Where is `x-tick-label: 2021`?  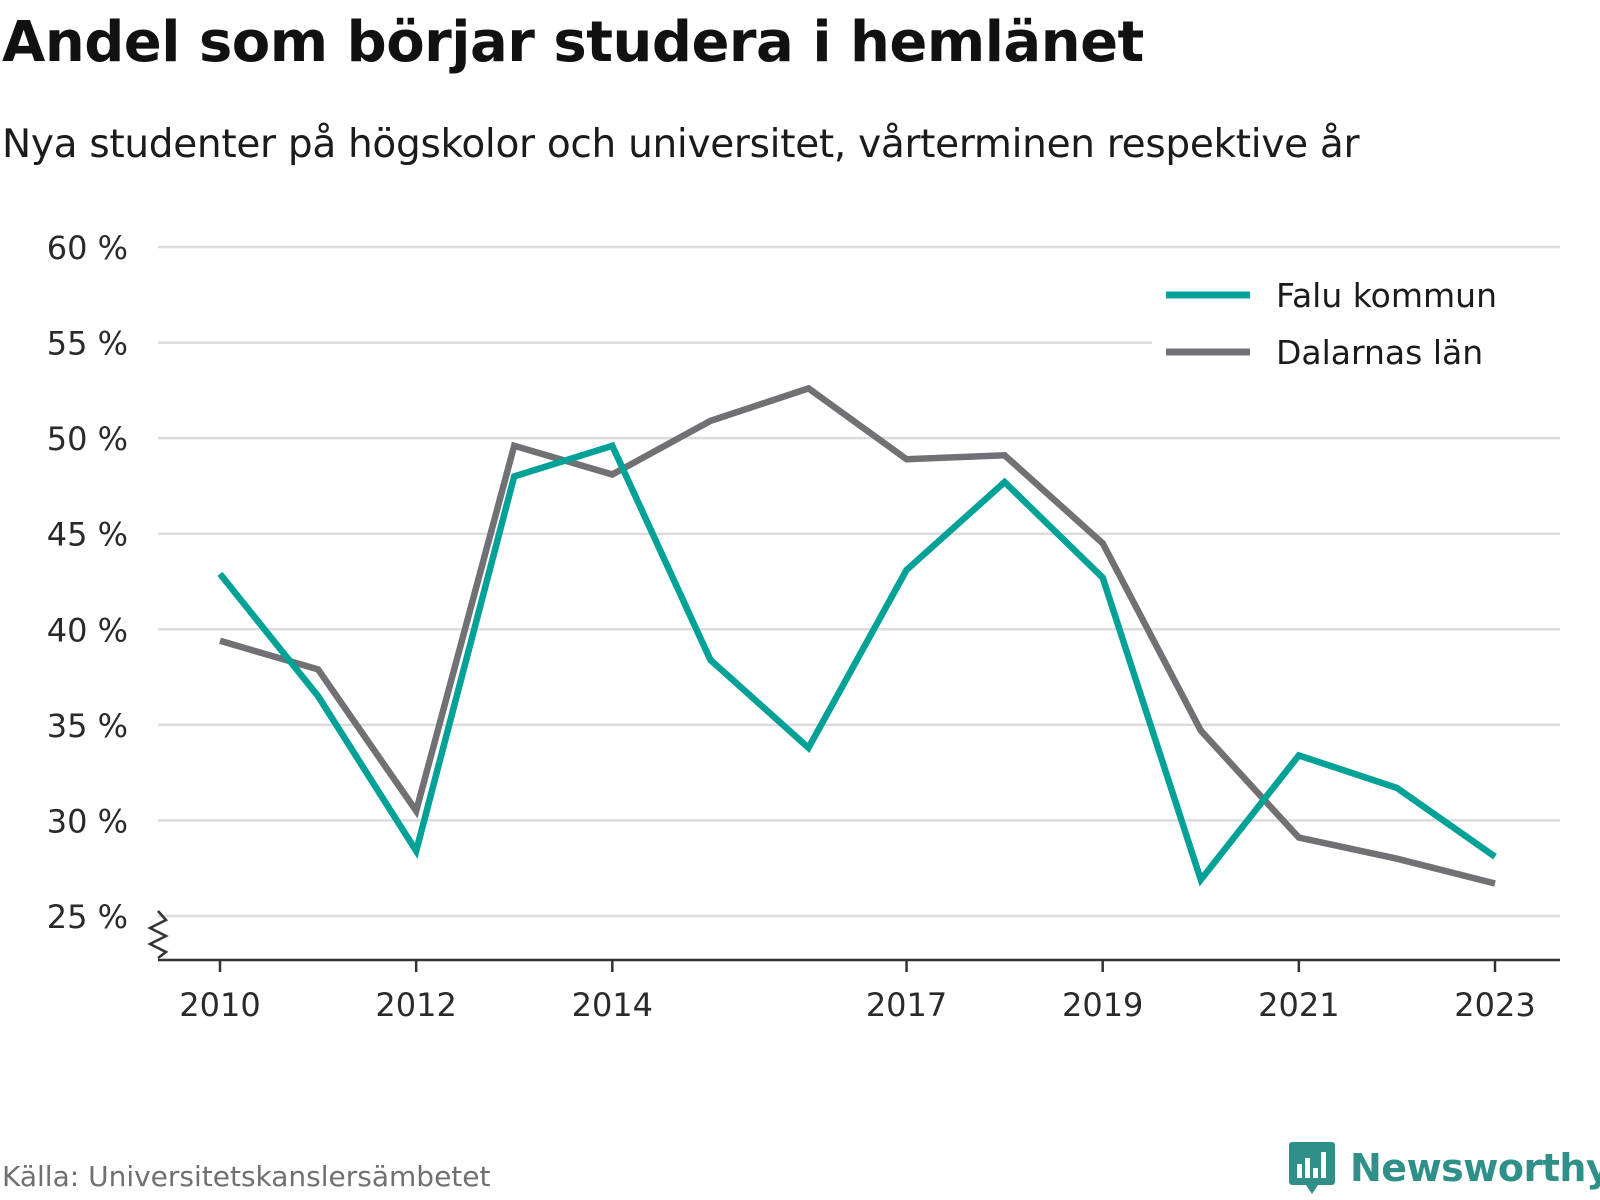
x-tick-label: 2021 is located at coordinates (1298, 1005).